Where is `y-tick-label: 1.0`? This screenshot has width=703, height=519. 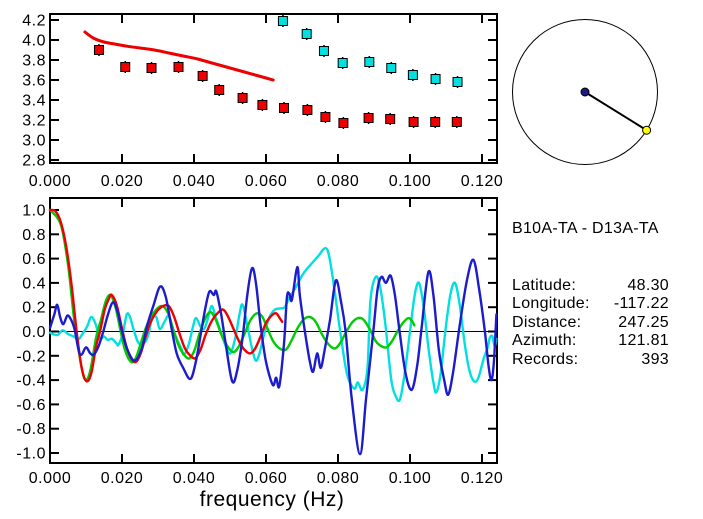 y-tick-label: 1.0 is located at coordinates (34, 211).